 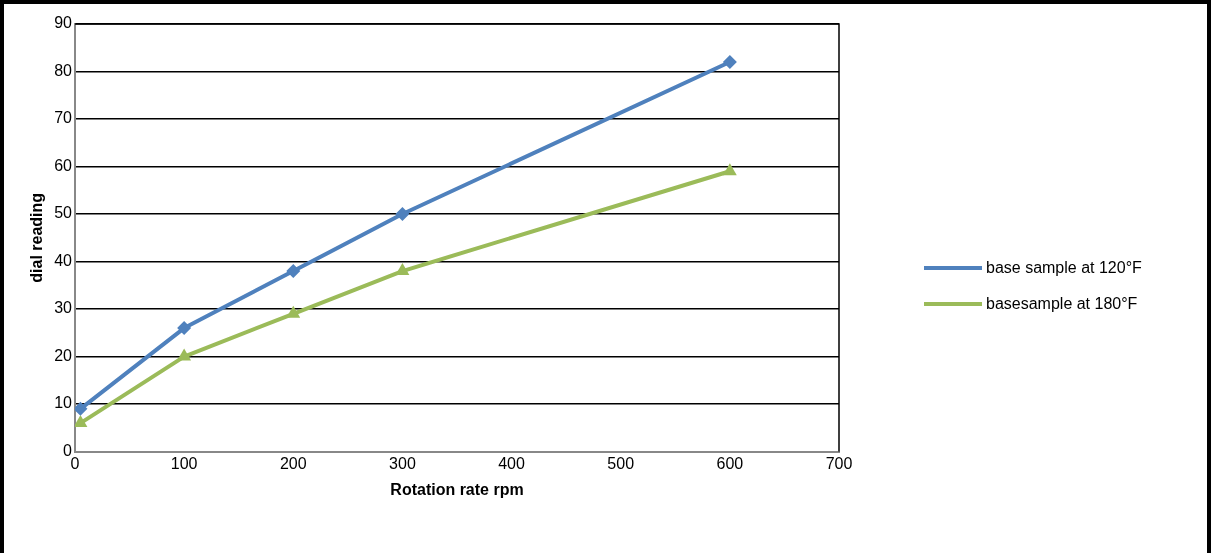 What do you see at coordinates (63, 403) in the screenshot?
I see `y-tick-label: 10` at bounding box center [63, 403].